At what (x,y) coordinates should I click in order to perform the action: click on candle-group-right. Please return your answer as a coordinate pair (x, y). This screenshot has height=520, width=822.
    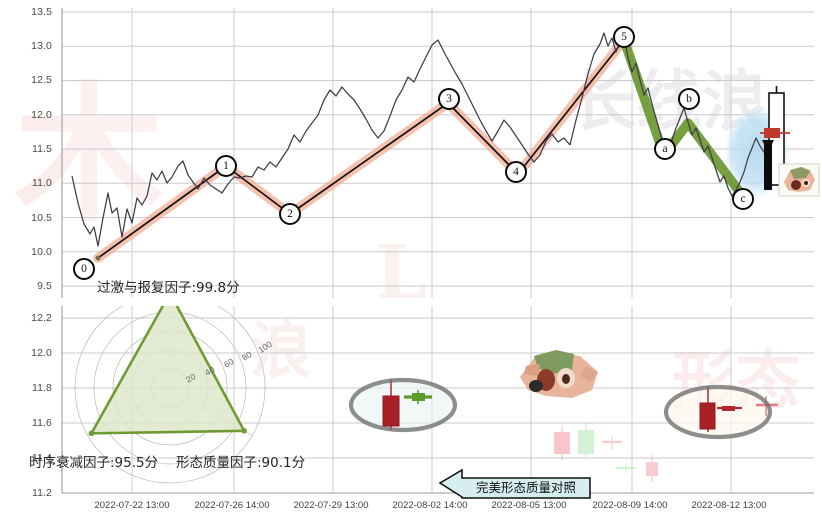
    Looking at the image, I should click on (720, 412).